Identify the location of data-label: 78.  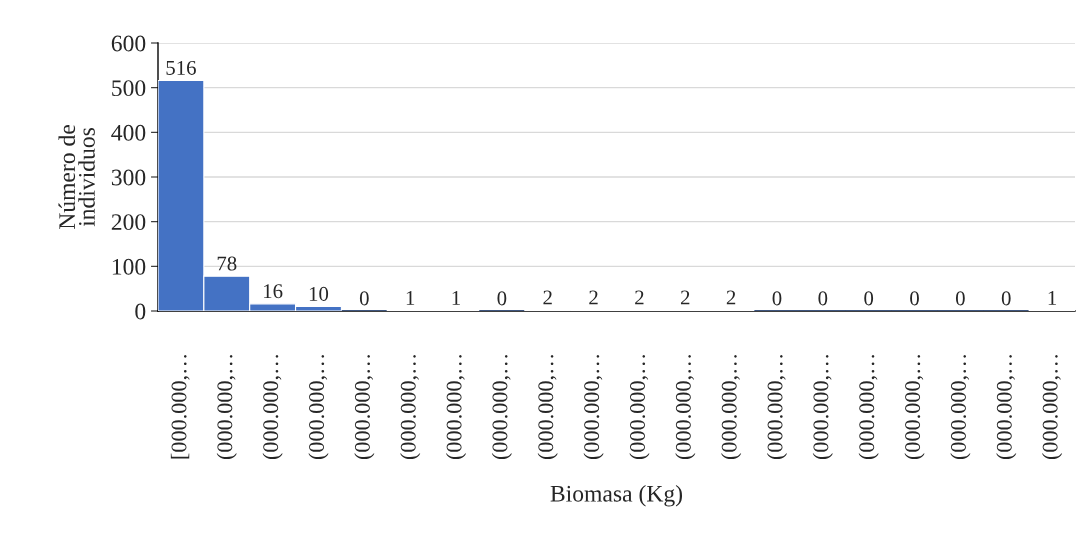
(227, 263).